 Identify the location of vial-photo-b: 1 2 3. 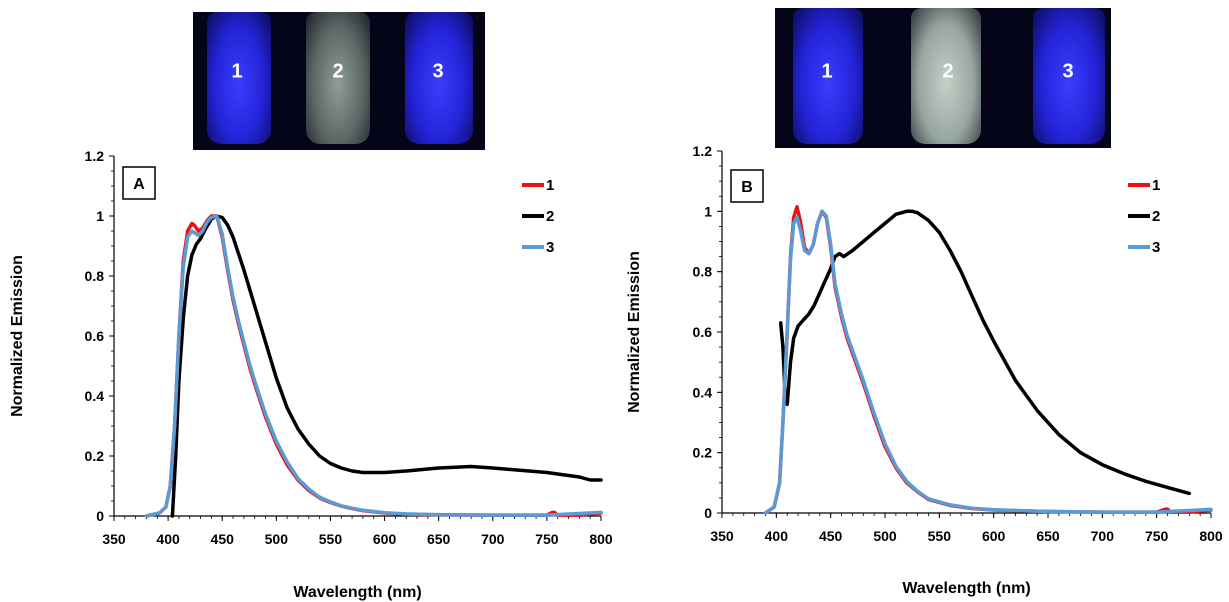
(943, 78).